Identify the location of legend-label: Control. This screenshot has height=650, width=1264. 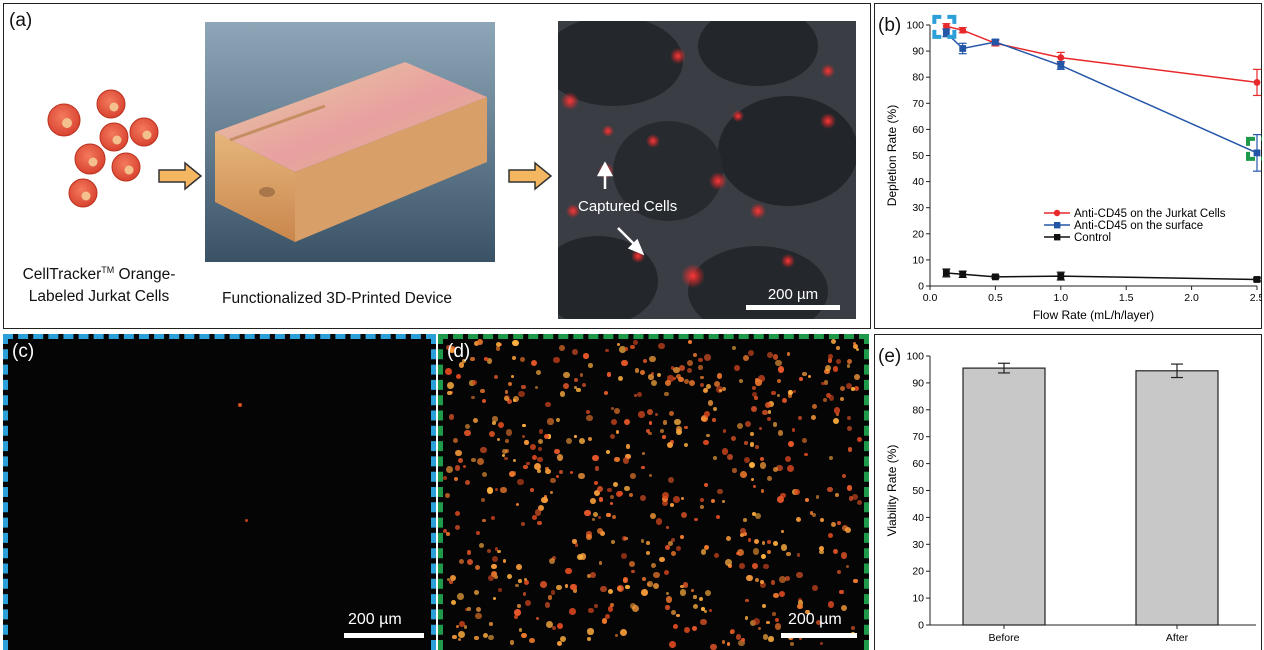
(1092, 238).